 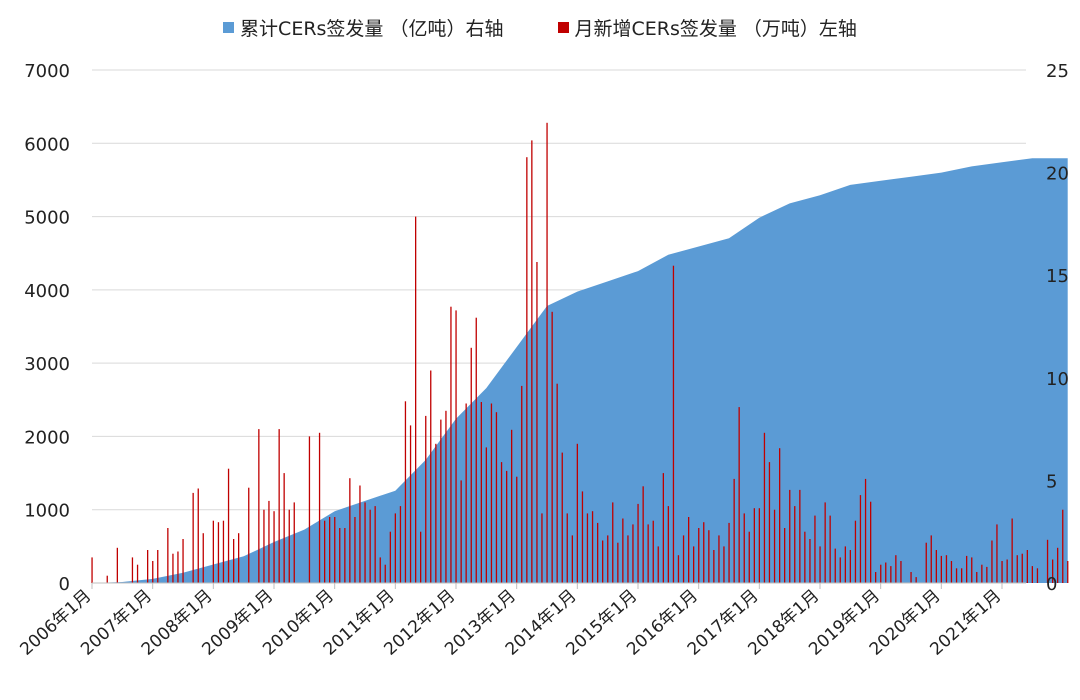 What do you see at coordinates (540, 27) in the screenshot?
I see `legend: 累计CERs签发量 （亿吨）右轴 月新增CERs签发量 （万吨）左轴` at bounding box center [540, 27].